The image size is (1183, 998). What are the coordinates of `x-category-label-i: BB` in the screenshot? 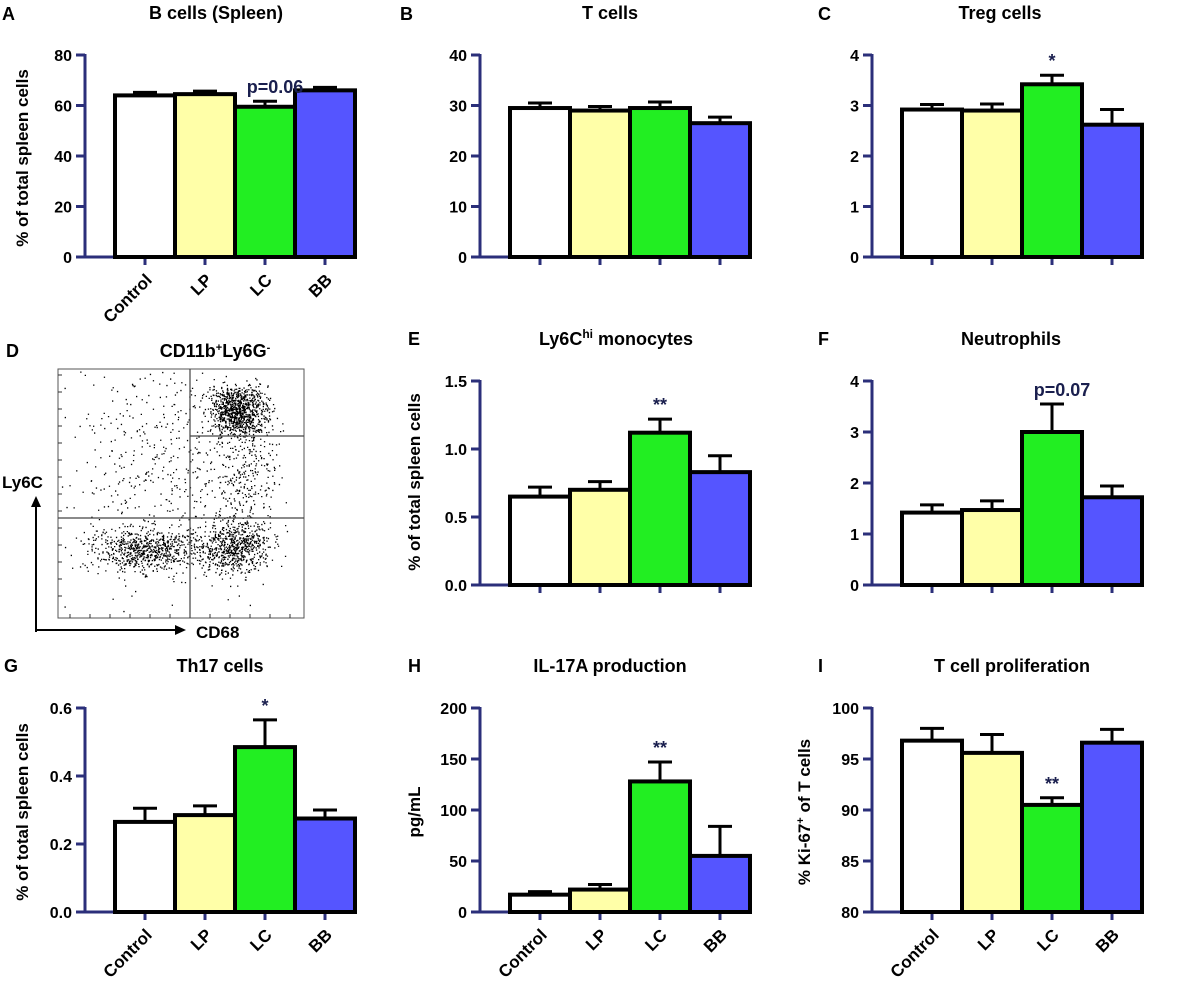 It's located at (1107, 940).